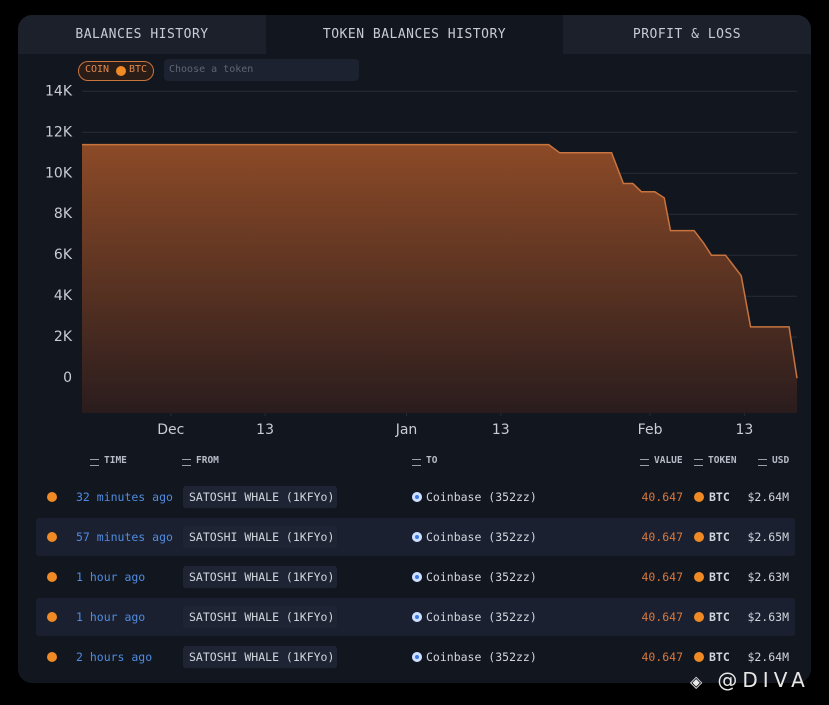 Image resolution: width=829 pixels, height=705 pixels. I want to click on watermark-text: @DIVA, so click(763, 680).